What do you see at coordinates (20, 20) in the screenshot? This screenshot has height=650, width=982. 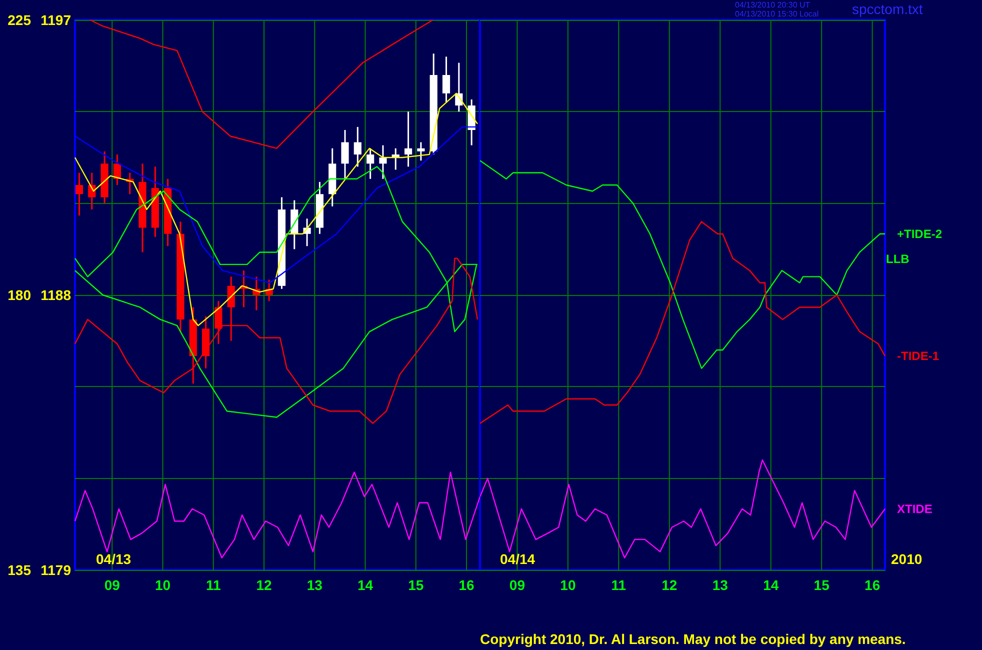 I see `y2-tick-label: 225` at bounding box center [20, 20].